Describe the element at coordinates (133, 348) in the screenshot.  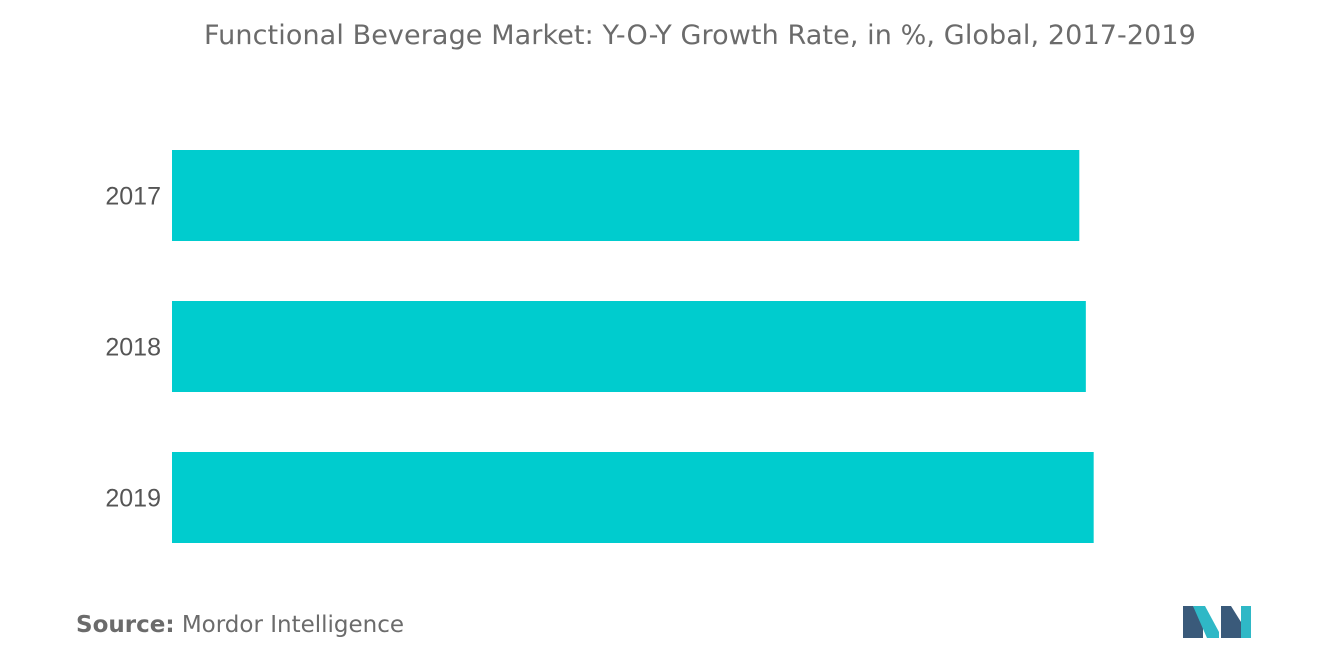
I see `y-tick-label: 2018` at that location.